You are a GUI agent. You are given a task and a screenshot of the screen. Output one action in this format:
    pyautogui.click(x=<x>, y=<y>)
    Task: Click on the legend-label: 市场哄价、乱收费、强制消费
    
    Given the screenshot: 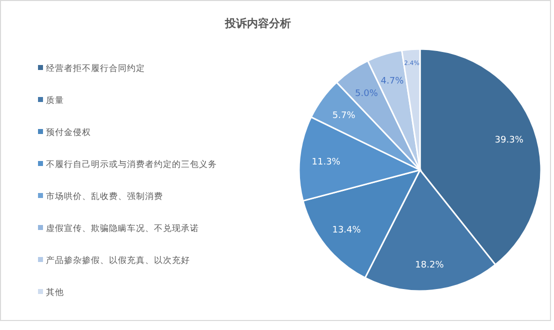 What is the action you would take?
    pyautogui.click(x=104, y=196)
    